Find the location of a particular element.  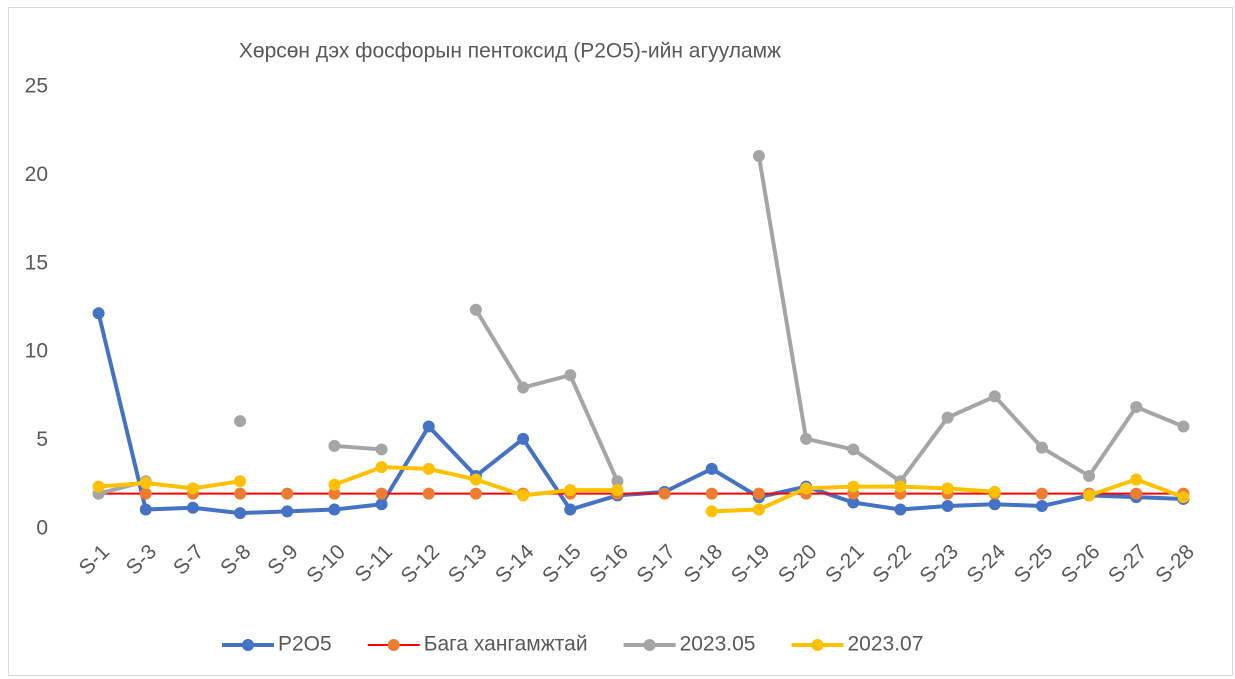

y-tick-label: 5 is located at coordinates (42, 439).